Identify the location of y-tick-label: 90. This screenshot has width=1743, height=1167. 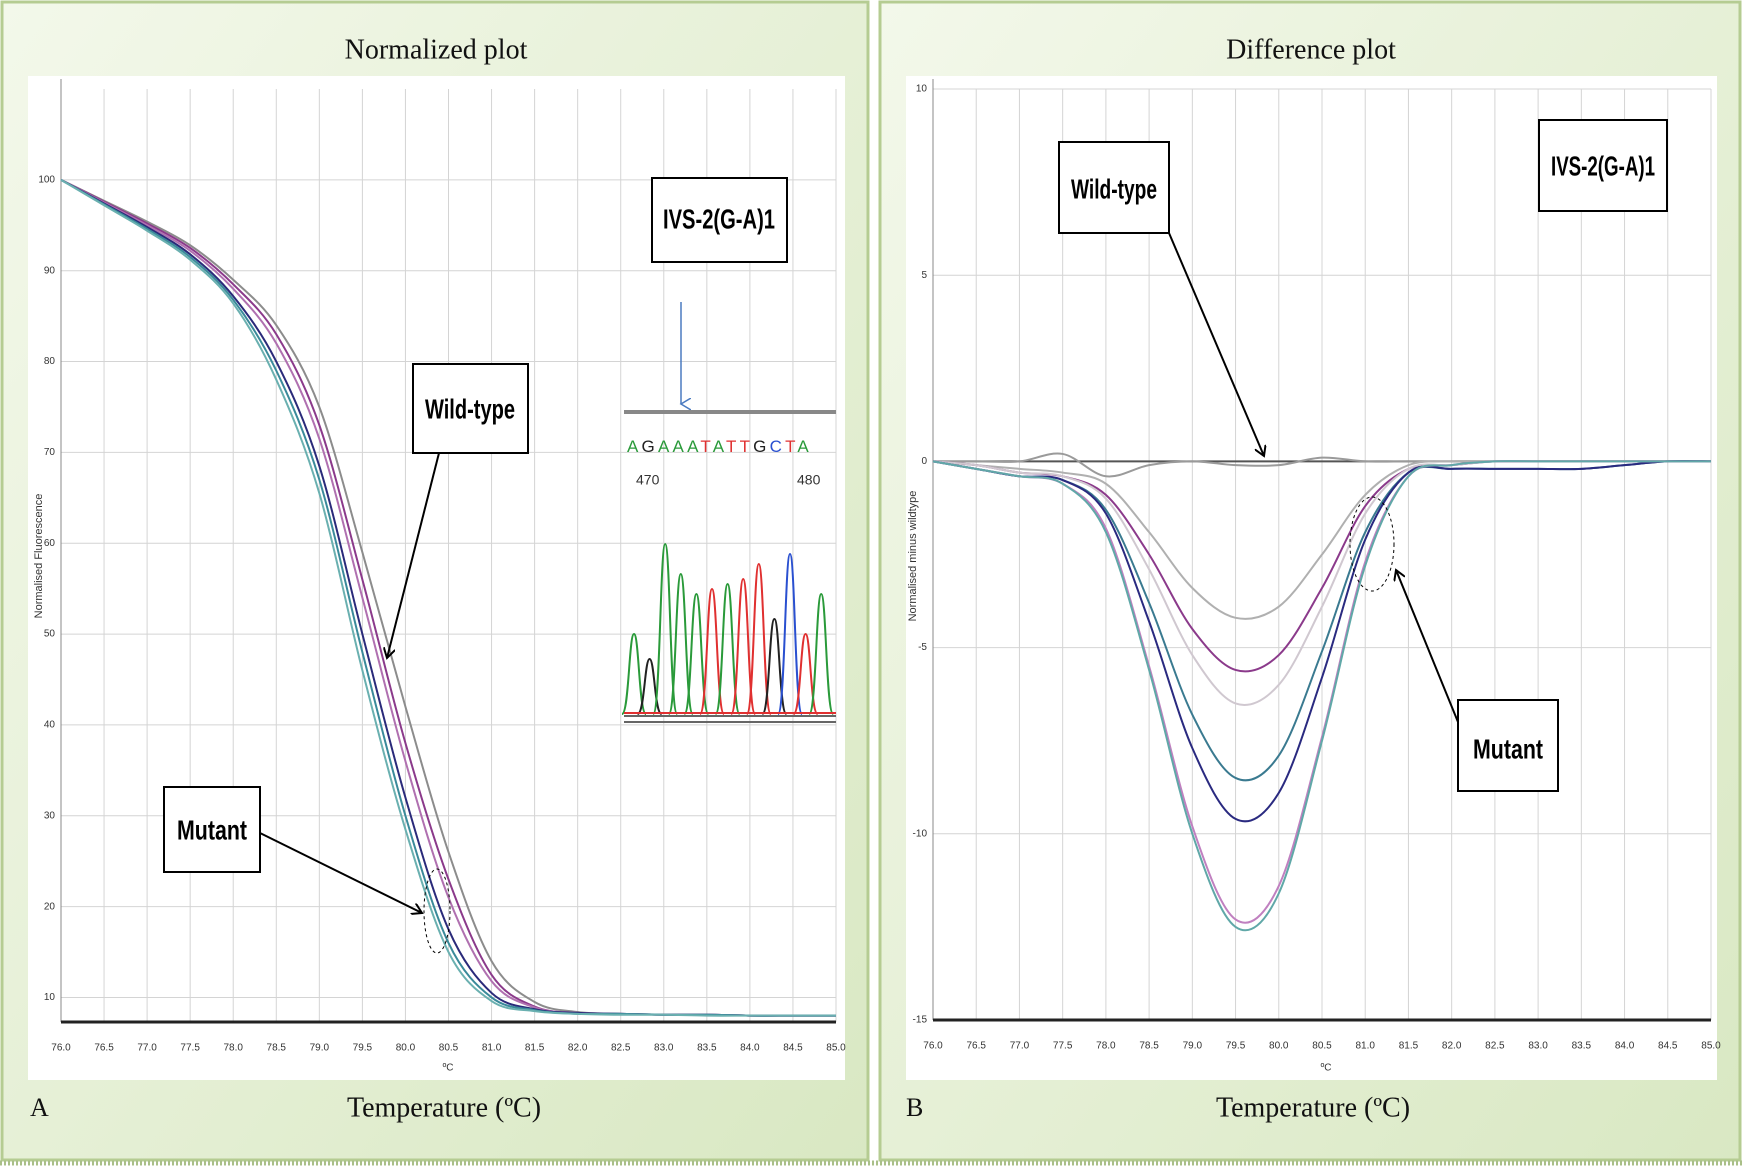
(50, 270).